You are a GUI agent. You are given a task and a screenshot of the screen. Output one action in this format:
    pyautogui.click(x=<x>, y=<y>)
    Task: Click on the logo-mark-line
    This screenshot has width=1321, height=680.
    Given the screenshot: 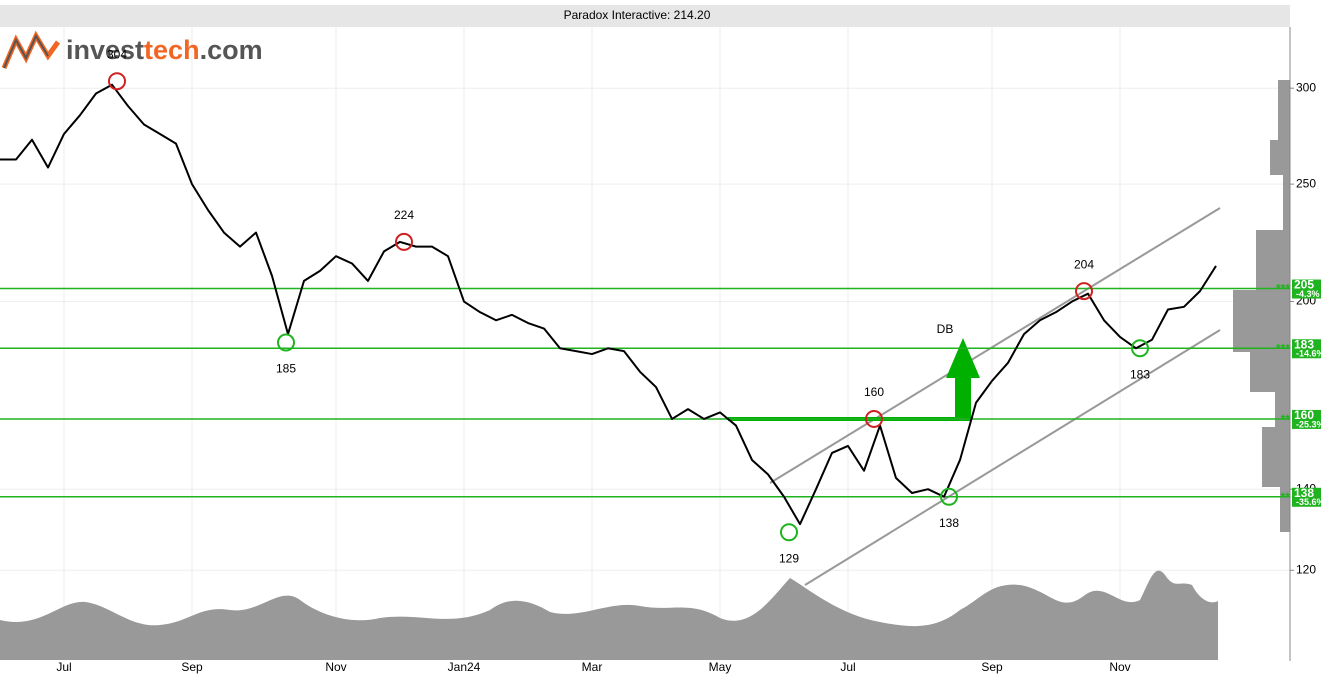 What is the action you would take?
    pyautogui.click(x=26, y=51)
    